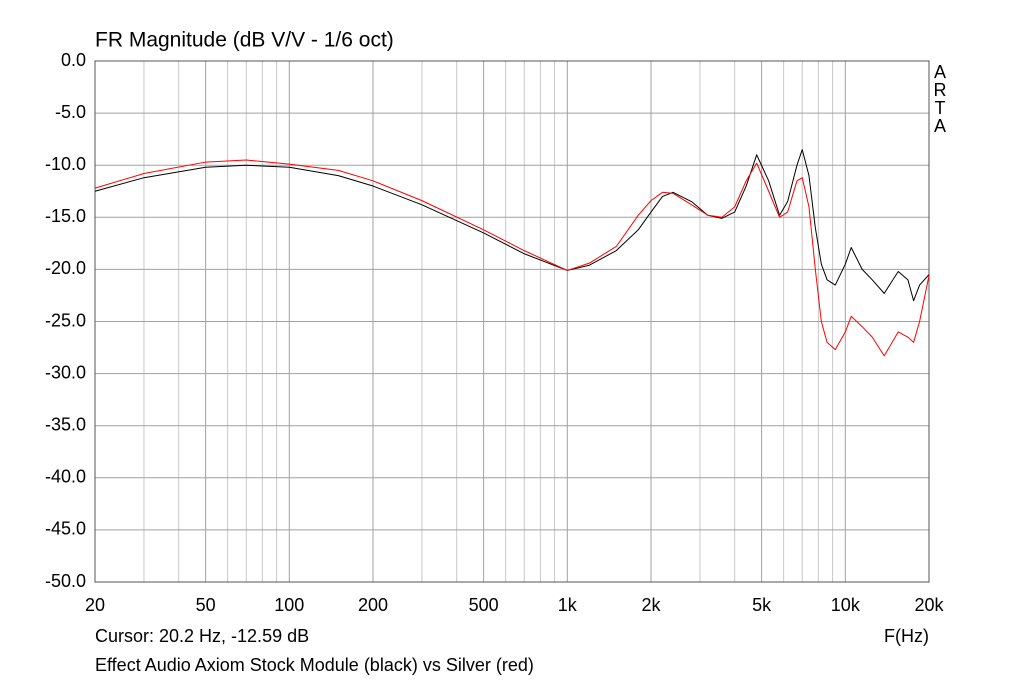  Describe the element at coordinates (65, 424) in the screenshot. I see `y-tick-label: -35.0` at that location.